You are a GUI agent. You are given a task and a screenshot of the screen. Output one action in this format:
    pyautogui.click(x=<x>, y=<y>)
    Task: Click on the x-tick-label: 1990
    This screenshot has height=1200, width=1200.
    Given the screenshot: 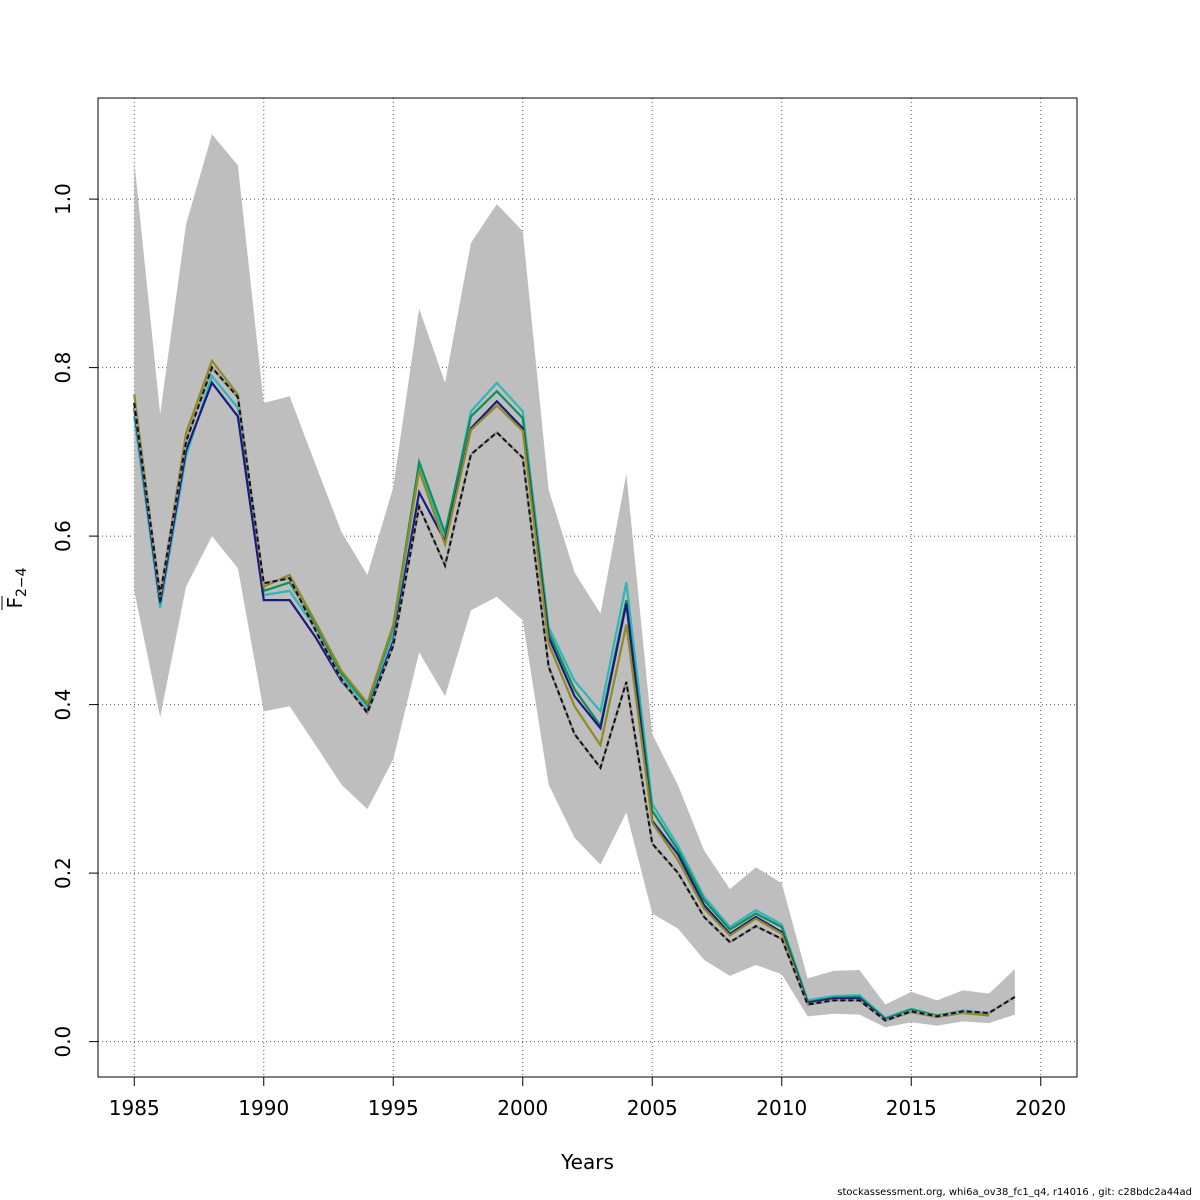 What is the action you would take?
    pyautogui.click(x=263, y=1108)
    